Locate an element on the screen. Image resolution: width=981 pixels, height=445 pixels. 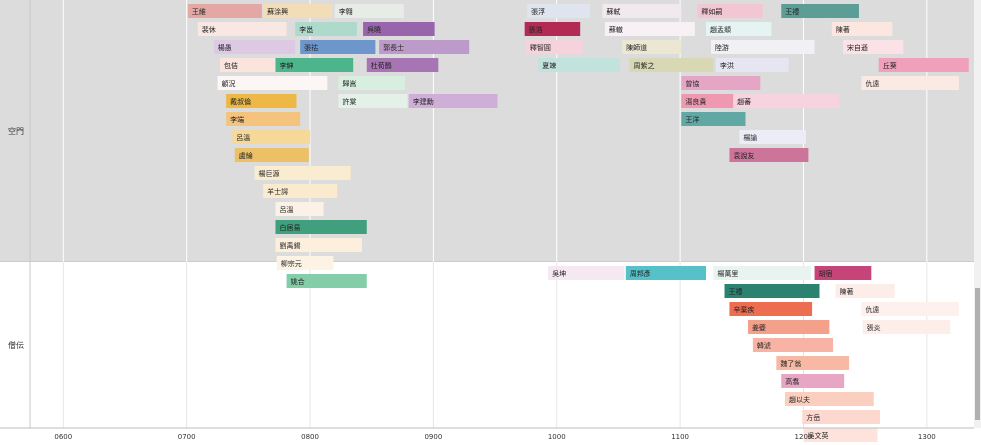
bar: 趙孟頫 is located at coordinates (739, 29).